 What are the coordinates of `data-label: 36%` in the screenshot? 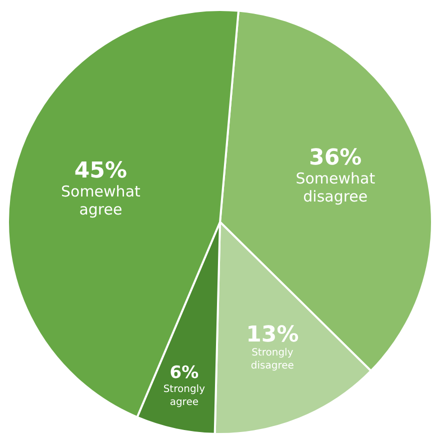 It's located at (335, 158).